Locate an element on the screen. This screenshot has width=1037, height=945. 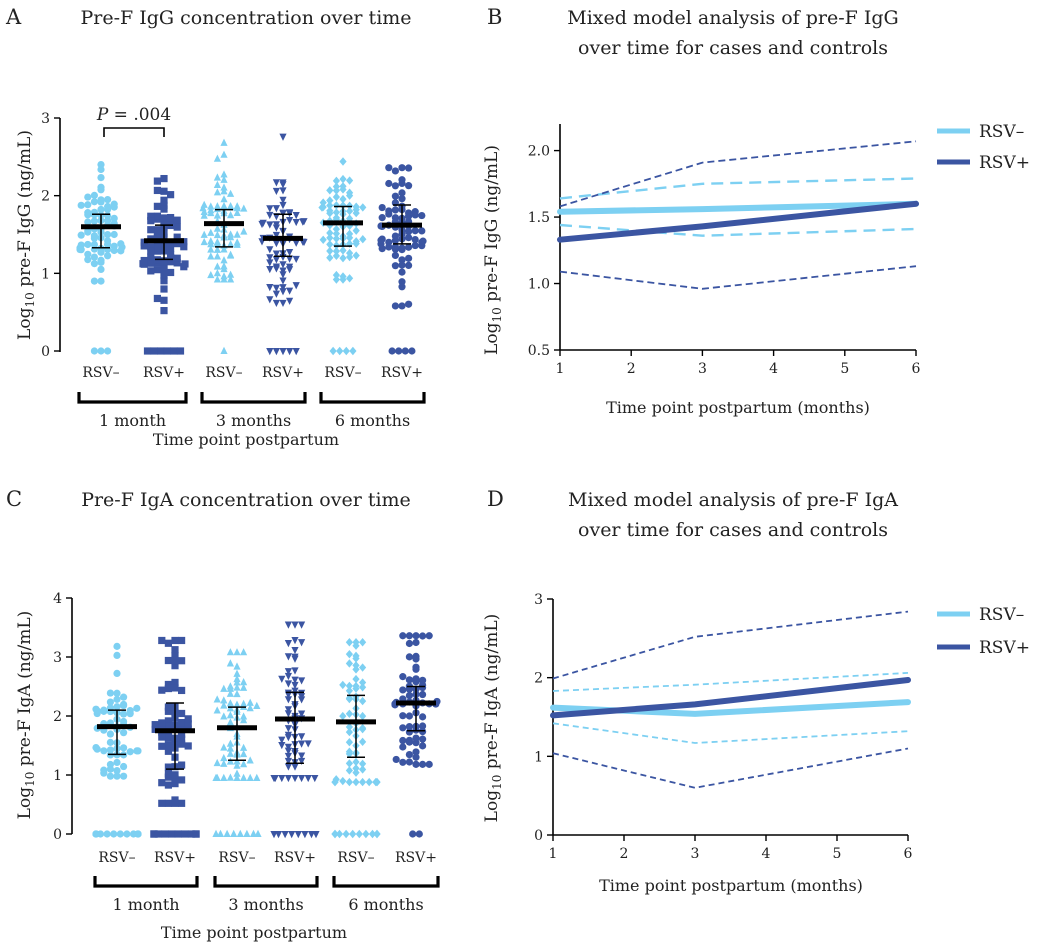
panel-a-title: Pre-F IgG concentration over time is located at coordinates (245, 18).